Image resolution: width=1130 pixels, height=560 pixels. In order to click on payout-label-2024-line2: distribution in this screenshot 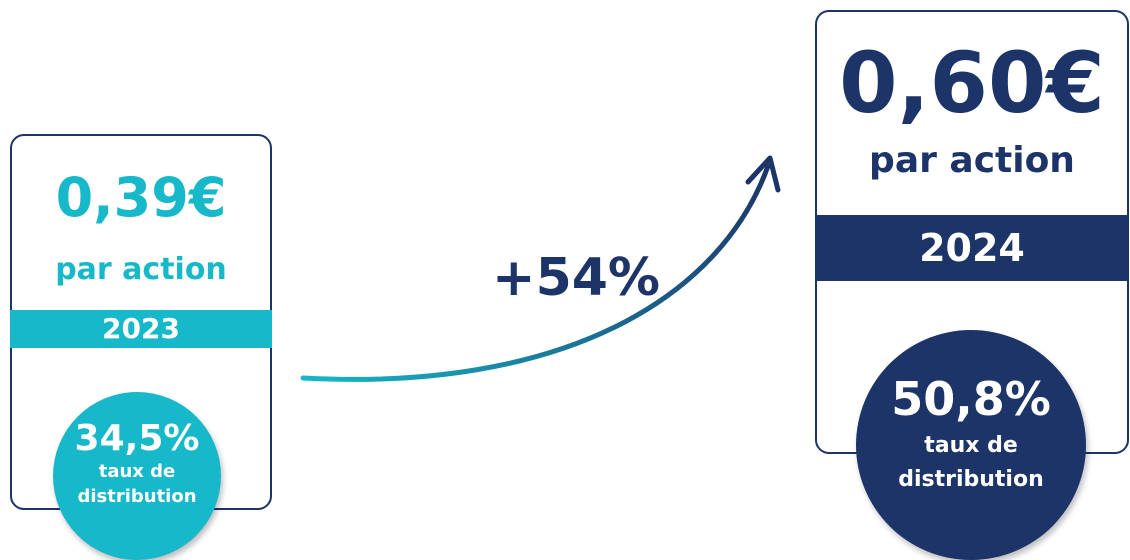, I will do `click(971, 479)`.